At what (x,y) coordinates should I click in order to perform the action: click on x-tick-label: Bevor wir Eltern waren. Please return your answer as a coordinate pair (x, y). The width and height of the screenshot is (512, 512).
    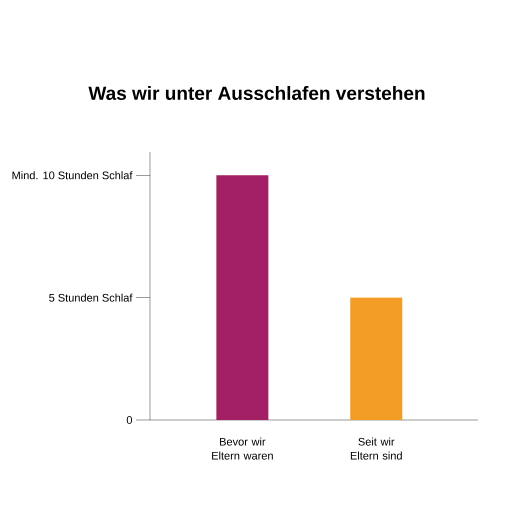
    Looking at the image, I should click on (242, 449).